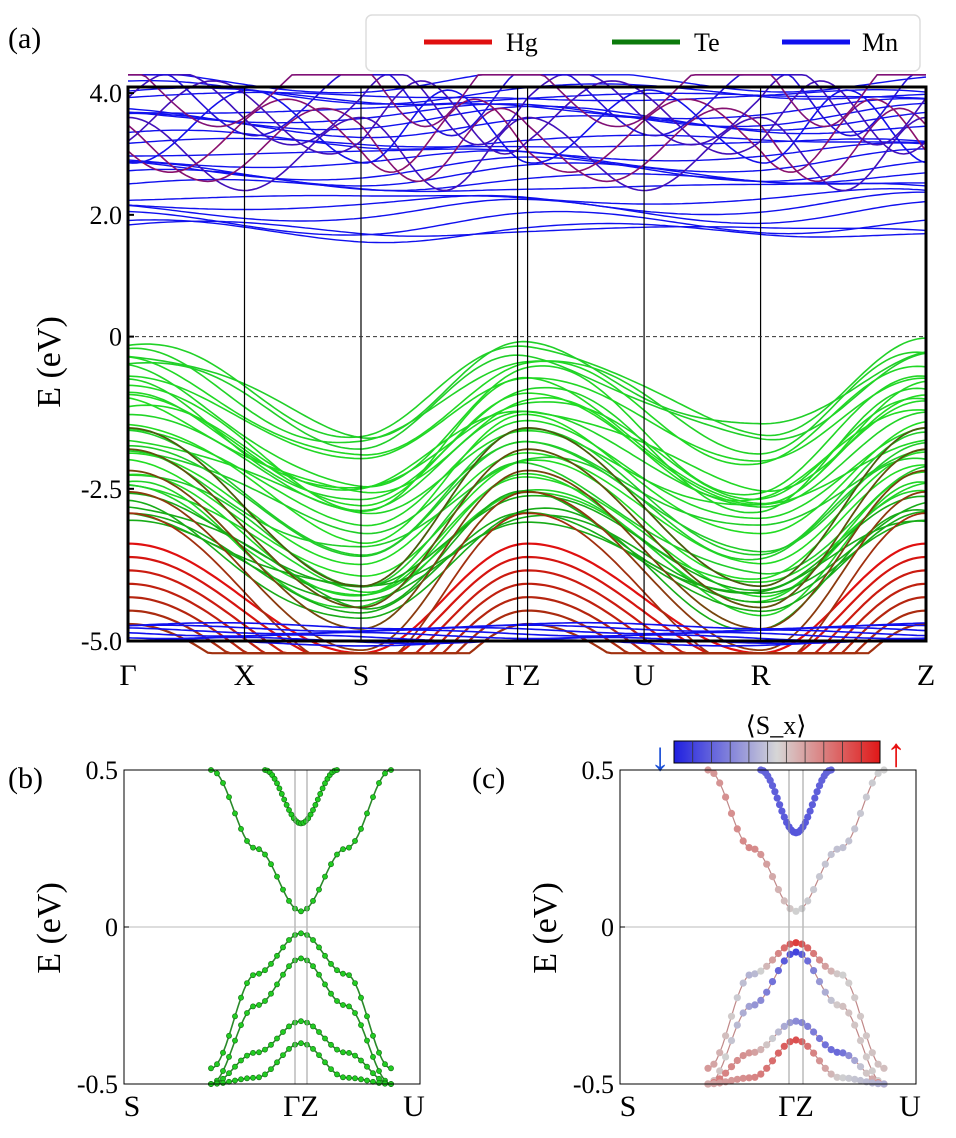 The width and height of the screenshot is (956, 1138). What do you see at coordinates (49, 928) in the screenshot?
I see `panel-b-ylabel: E (eV)` at bounding box center [49, 928].